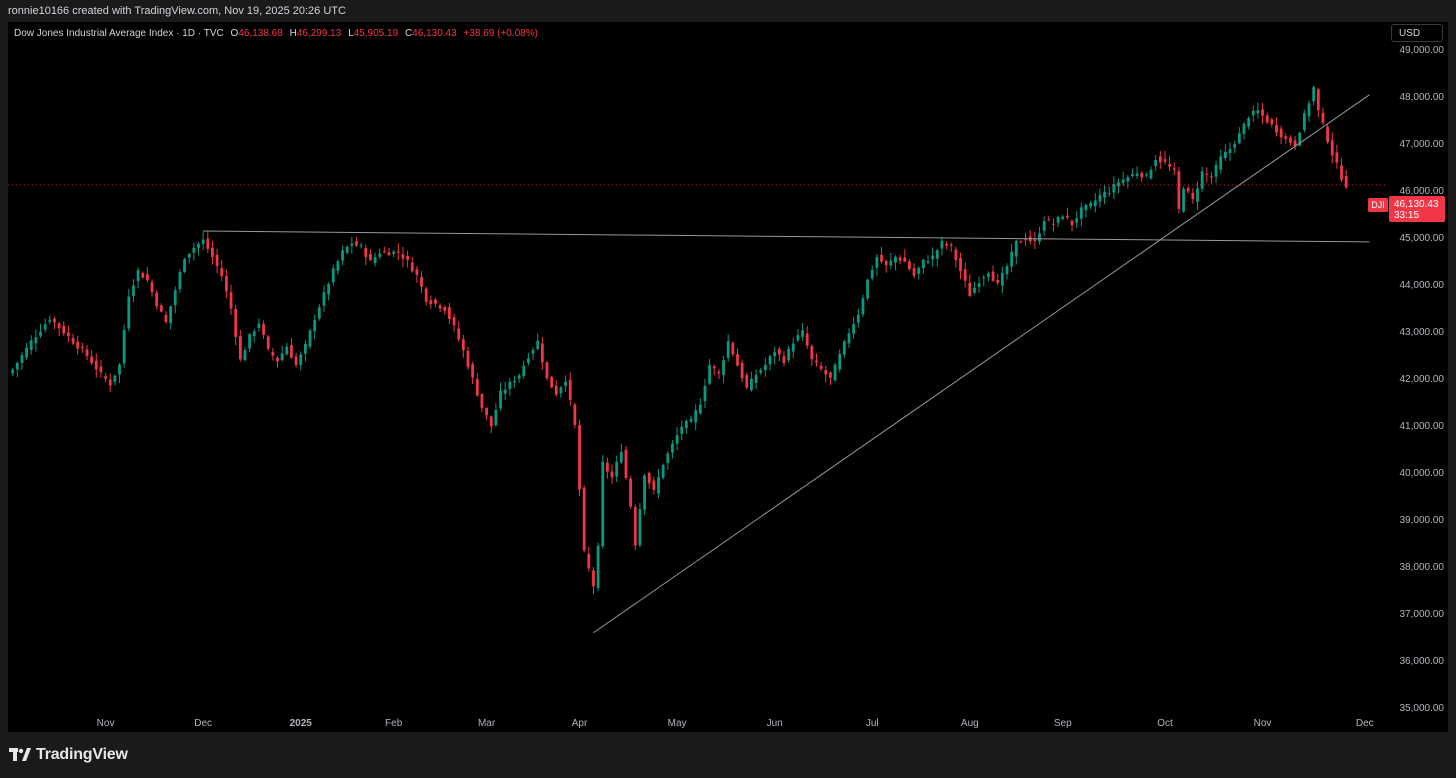 The height and width of the screenshot is (778, 1456). I want to click on brand-name: TradingView, so click(82, 754).